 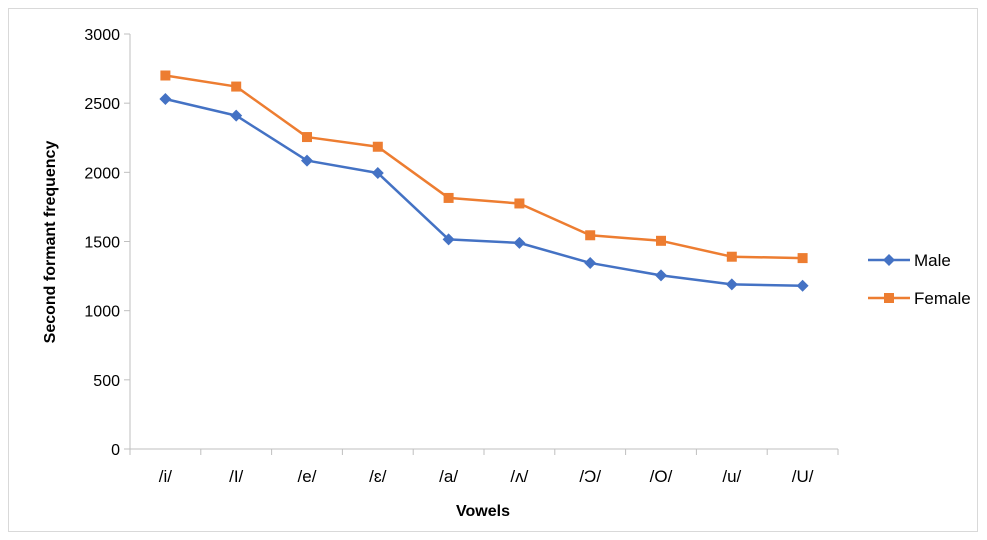 What do you see at coordinates (942, 298) in the screenshot?
I see `legend-label-female: Female` at bounding box center [942, 298].